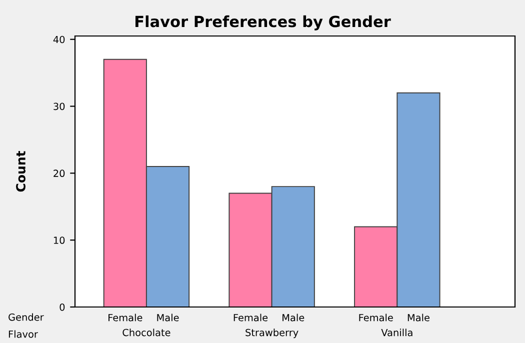 This screenshot has width=525, height=343. What do you see at coordinates (396, 332) in the screenshot?
I see `x-tick-label: Vanilla` at bounding box center [396, 332].